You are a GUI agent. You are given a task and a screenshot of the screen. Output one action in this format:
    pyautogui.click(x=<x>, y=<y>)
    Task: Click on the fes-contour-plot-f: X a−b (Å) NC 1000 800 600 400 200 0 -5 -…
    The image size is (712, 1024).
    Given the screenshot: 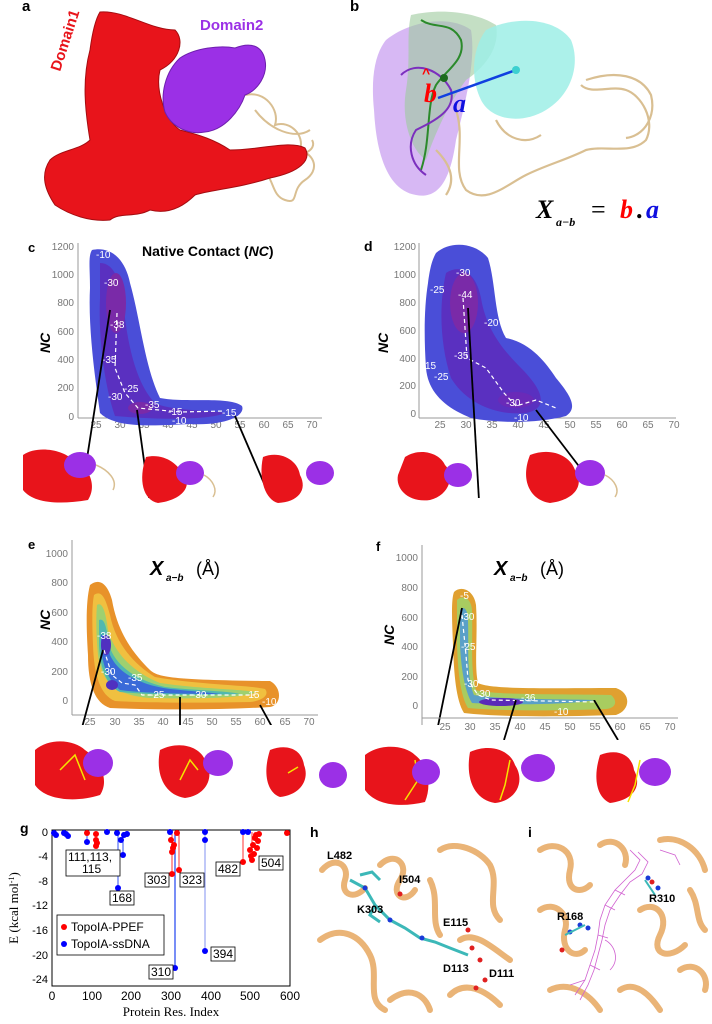 What is the action you would take?
    pyautogui.click(x=504, y=670)
    